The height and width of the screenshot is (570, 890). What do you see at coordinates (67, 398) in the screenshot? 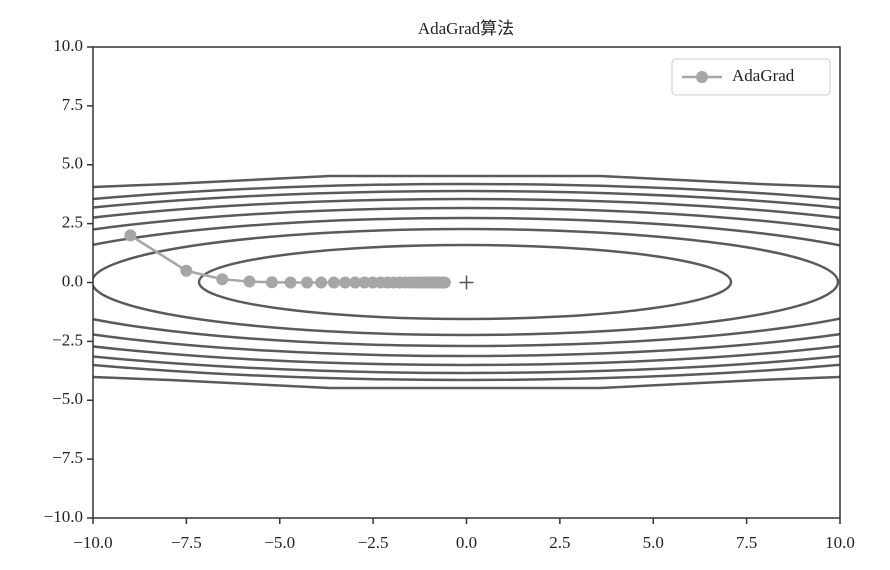
I see `y-tick-label: −5.0` at bounding box center [67, 398].